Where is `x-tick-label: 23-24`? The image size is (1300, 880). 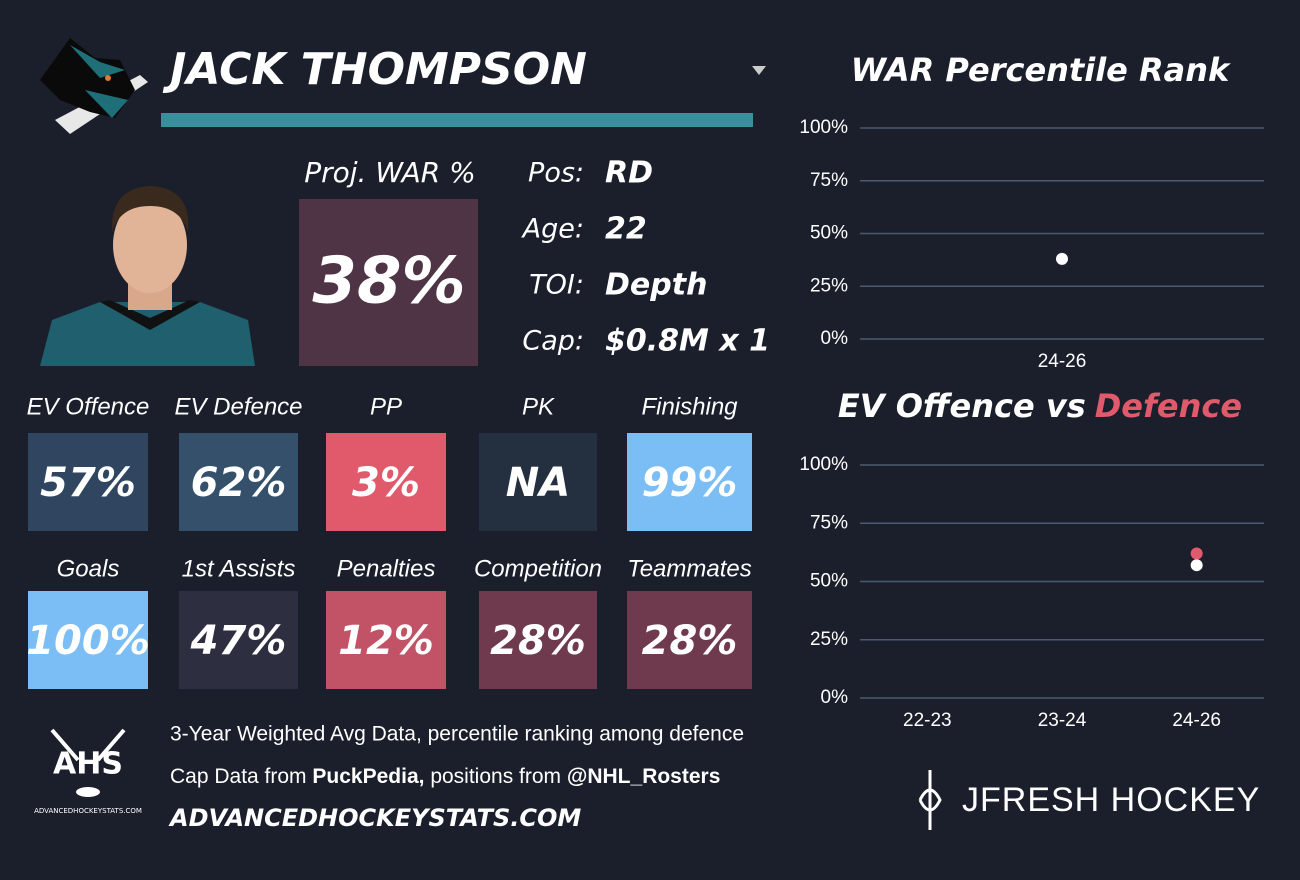 x-tick-label: 23-24 is located at coordinates (1062, 720).